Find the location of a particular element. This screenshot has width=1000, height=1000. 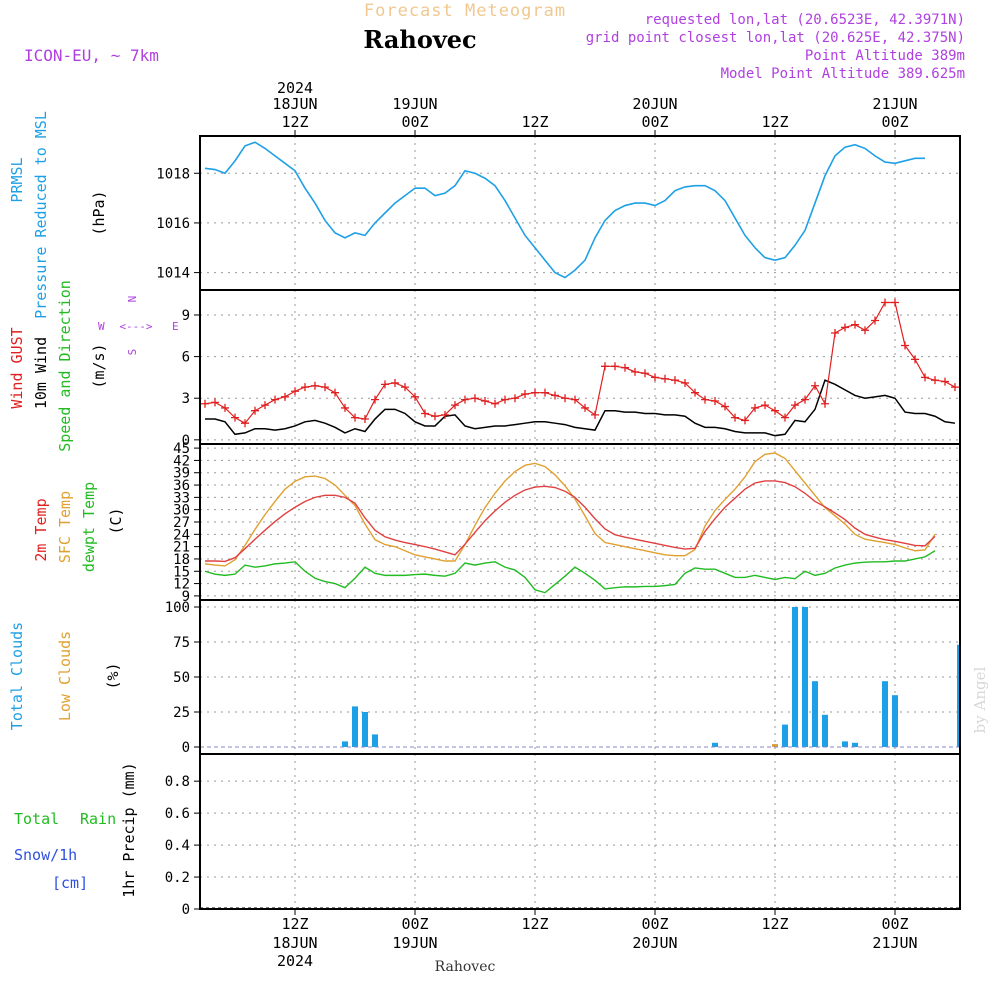

temp-unit: (C) is located at coordinates (116, 520).